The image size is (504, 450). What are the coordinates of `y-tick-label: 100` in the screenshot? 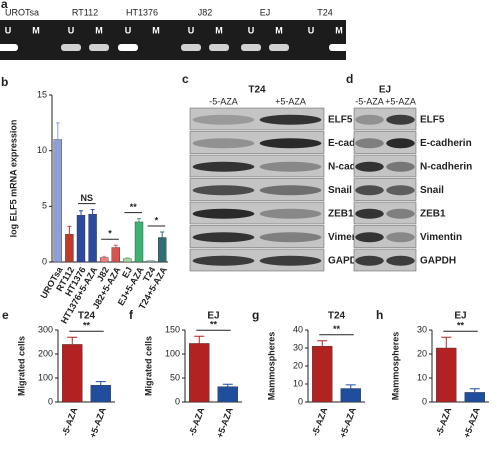 It's located at (45, 377).